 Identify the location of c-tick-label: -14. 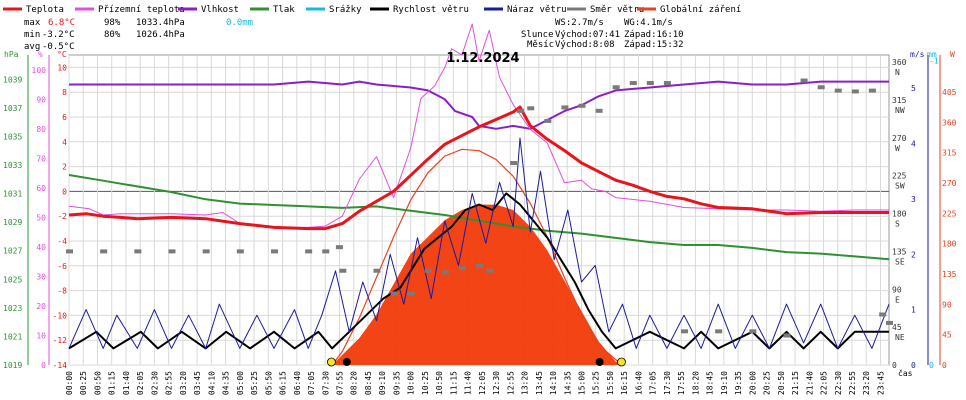
(60, 365).